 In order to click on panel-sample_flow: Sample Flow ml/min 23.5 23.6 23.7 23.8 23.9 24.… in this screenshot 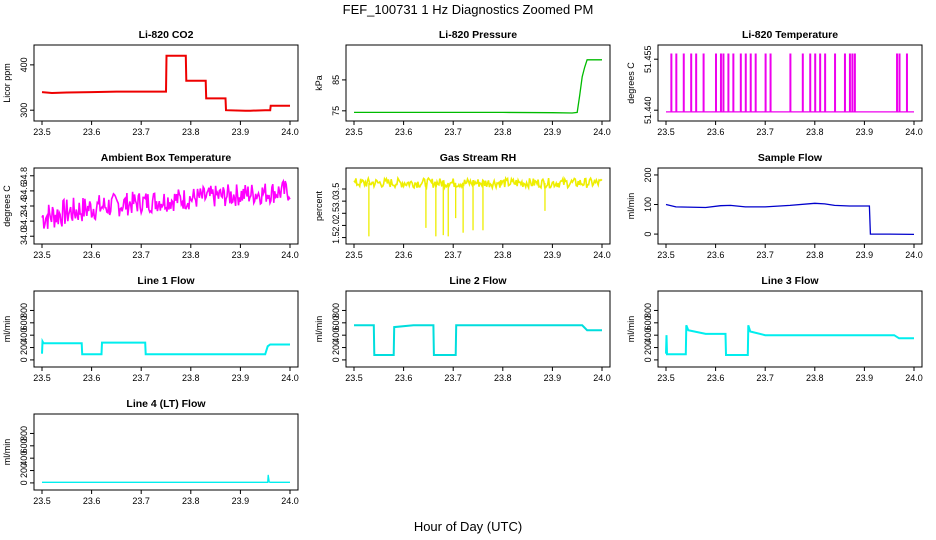, I will do `click(774, 206)`.